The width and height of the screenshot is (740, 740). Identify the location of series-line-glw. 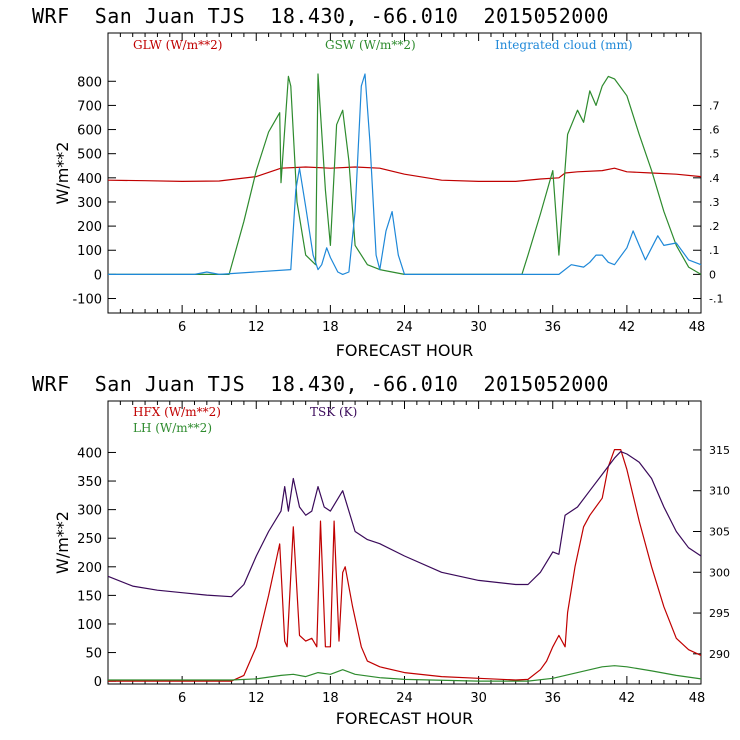
(404, 174).